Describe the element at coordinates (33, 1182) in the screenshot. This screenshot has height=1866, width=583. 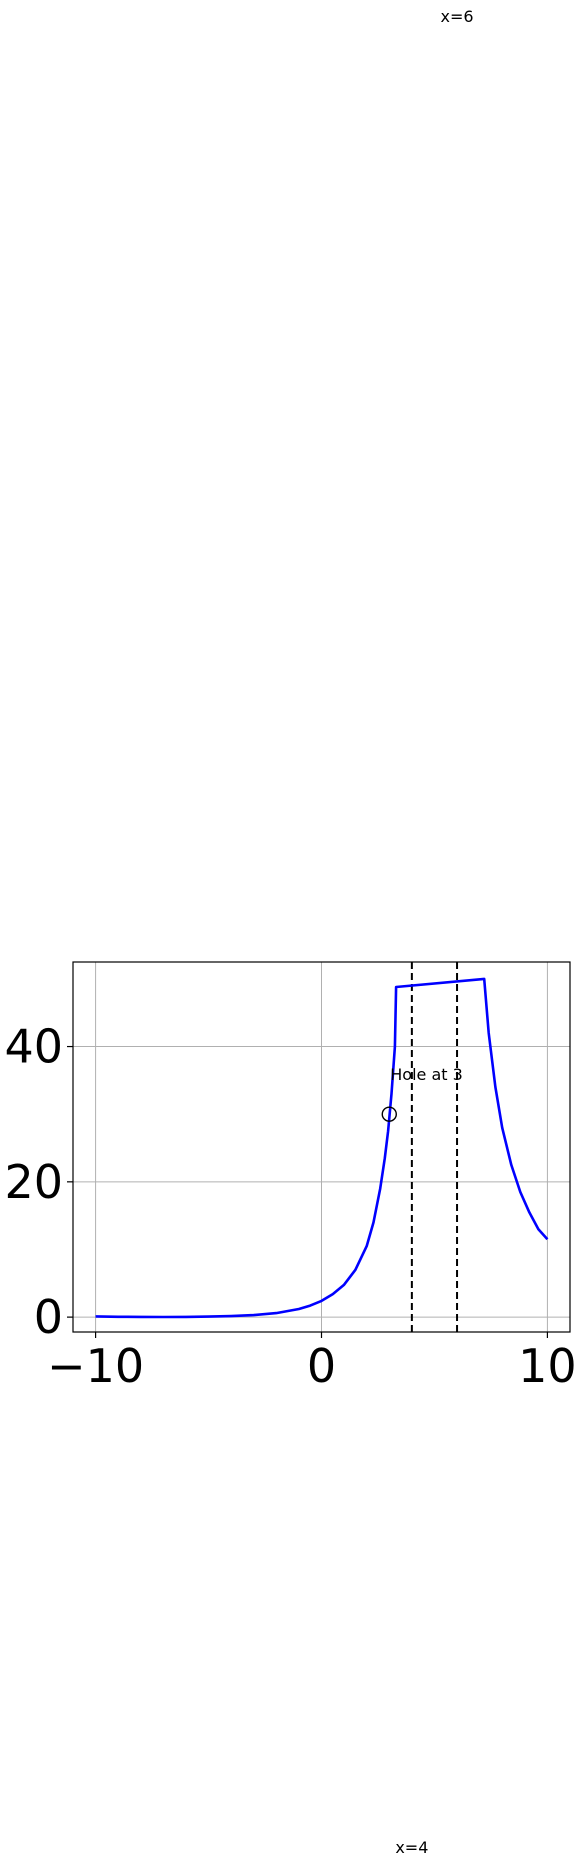
I see `y-tick-label: 20` at that location.